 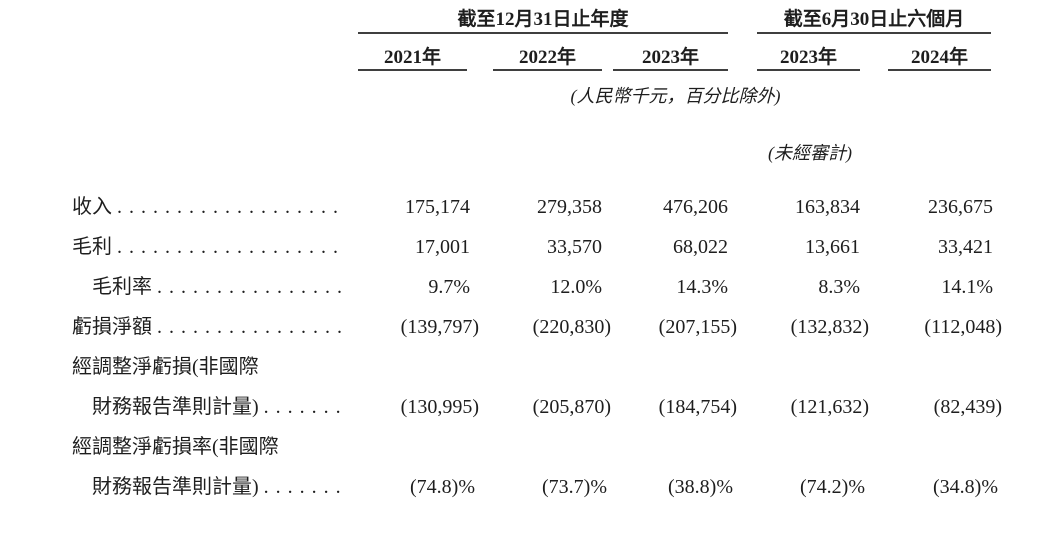 I want to click on value-cell-2023-h1: (121,632), so click(x=829, y=407).